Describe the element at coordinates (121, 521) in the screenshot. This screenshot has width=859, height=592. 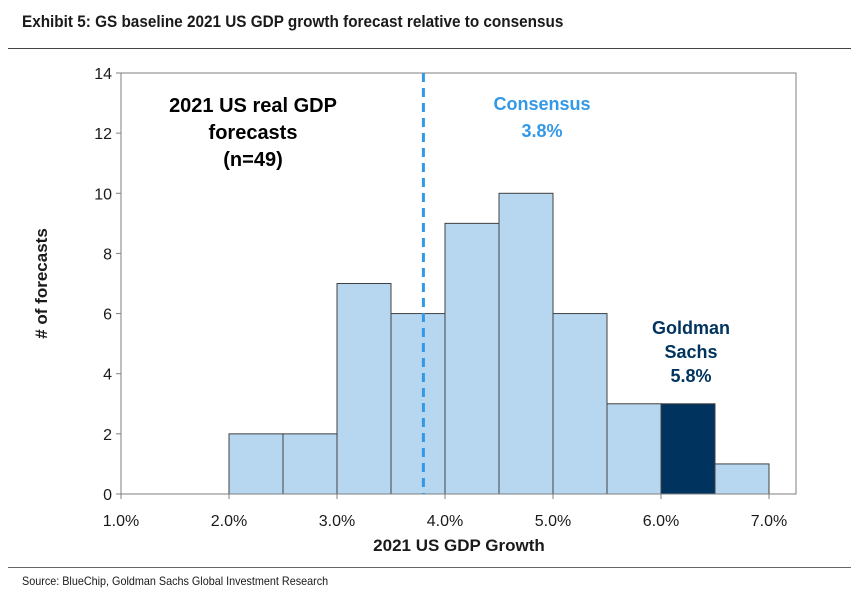
I see `x-tick-label: 1.0%` at that location.